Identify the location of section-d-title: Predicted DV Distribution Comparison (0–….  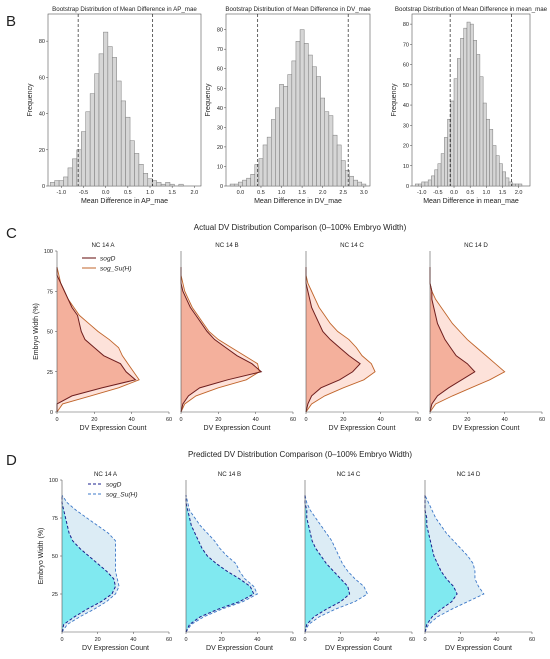
(300, 454).